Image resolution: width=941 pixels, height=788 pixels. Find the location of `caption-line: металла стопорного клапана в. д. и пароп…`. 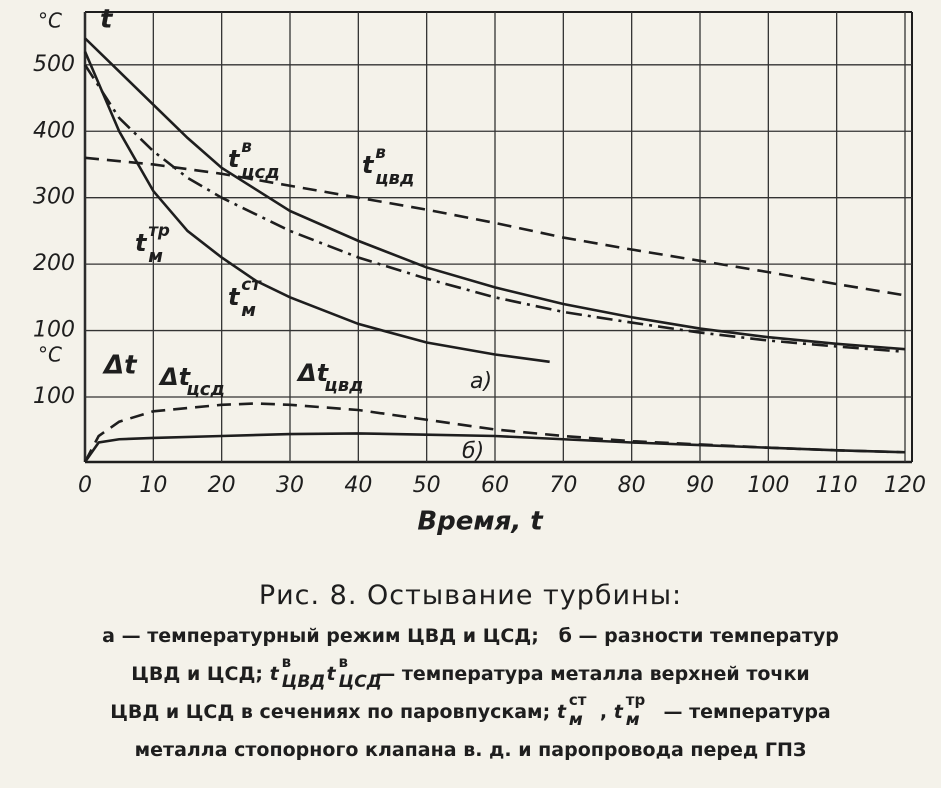

caption-line: металла стопорного клапана в. д. и пароп… is located at coordinates (470, 750).